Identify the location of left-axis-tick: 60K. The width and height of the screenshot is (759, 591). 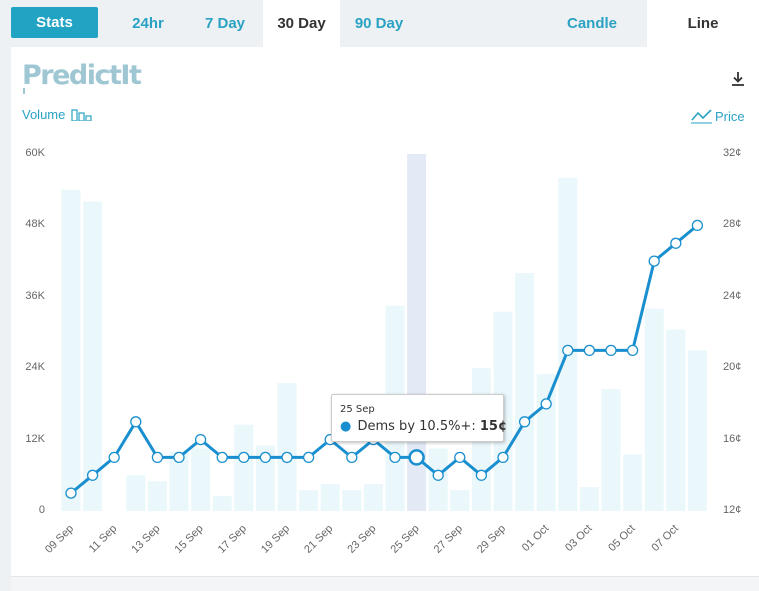
(35, 153).